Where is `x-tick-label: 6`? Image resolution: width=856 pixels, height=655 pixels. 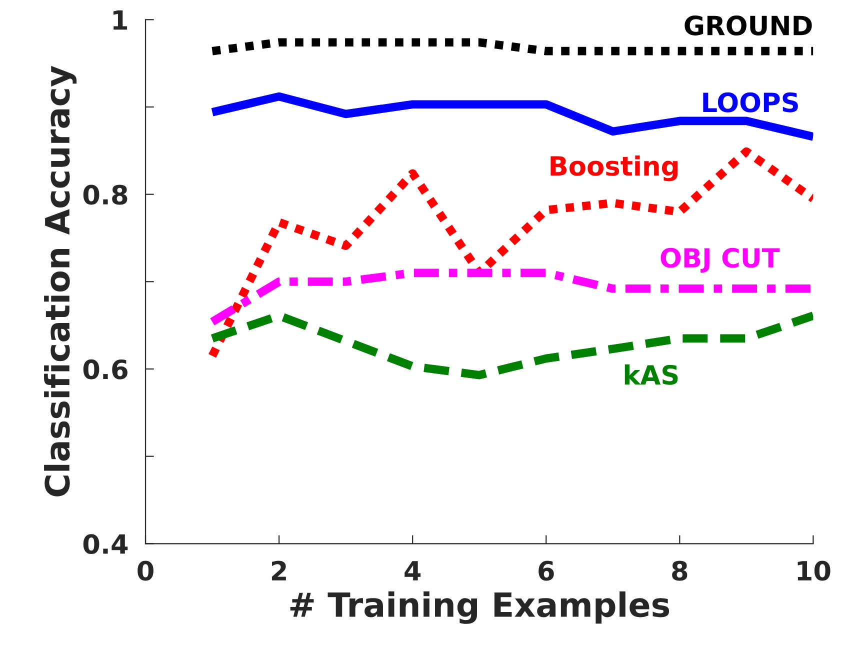 x-tick-label: 6 is located at coordinates (546, 570).